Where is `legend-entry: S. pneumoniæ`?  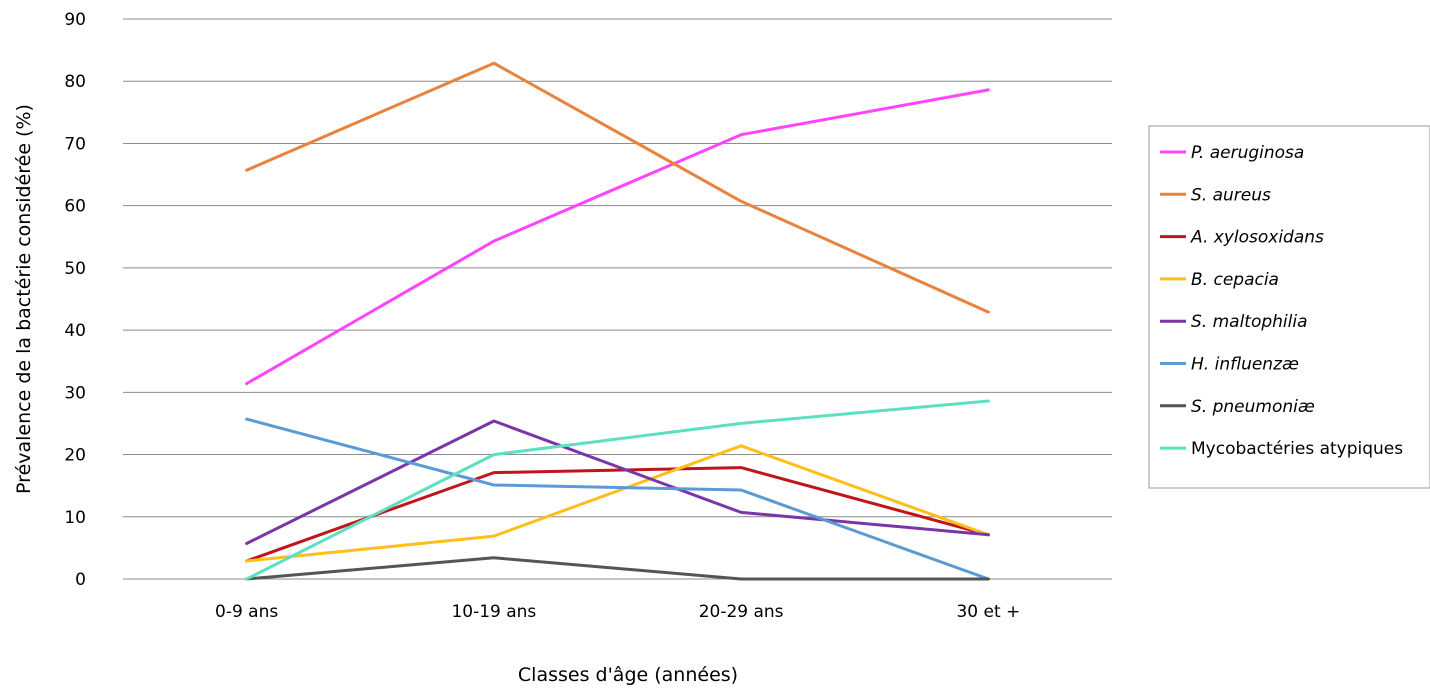 legend-entry: S. pneumoniæ is located at coordinates (1253, 407).